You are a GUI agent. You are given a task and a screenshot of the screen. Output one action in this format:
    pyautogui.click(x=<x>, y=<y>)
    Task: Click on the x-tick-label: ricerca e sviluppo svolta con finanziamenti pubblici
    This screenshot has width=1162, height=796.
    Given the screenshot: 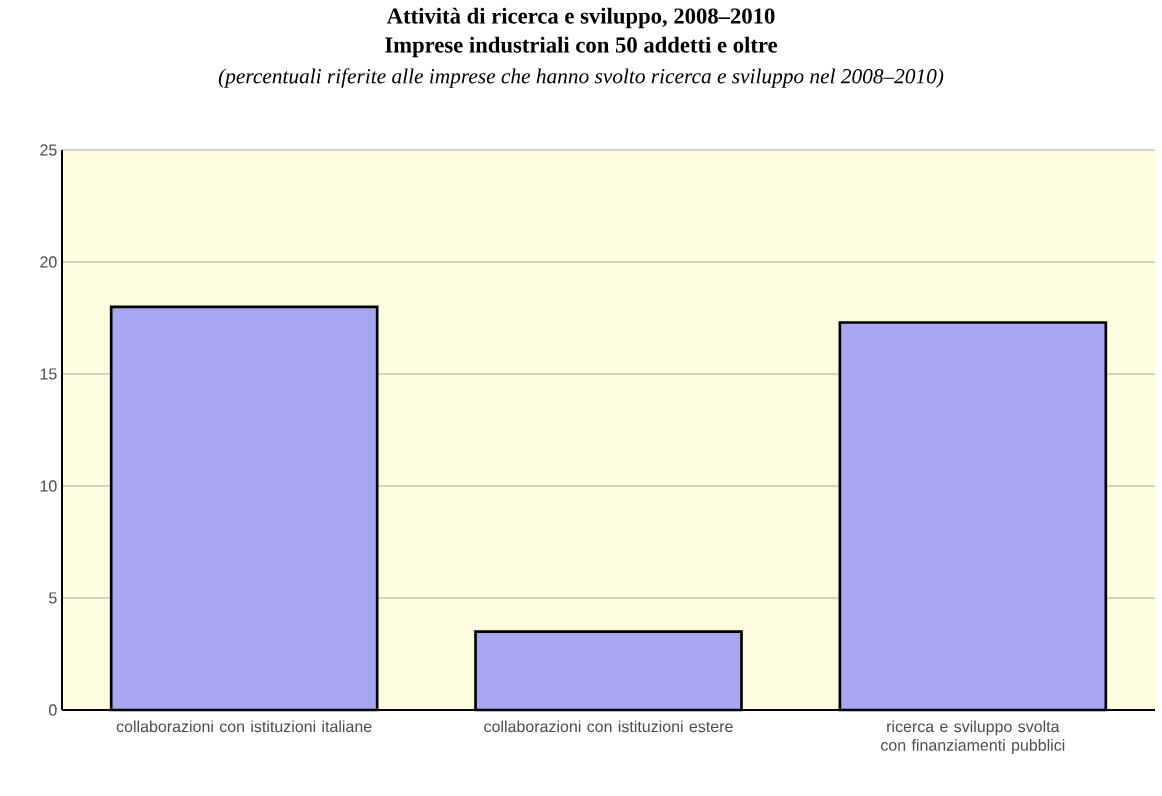 What is the action you would take?
    pyautogui.click(x=973, y=737)
    